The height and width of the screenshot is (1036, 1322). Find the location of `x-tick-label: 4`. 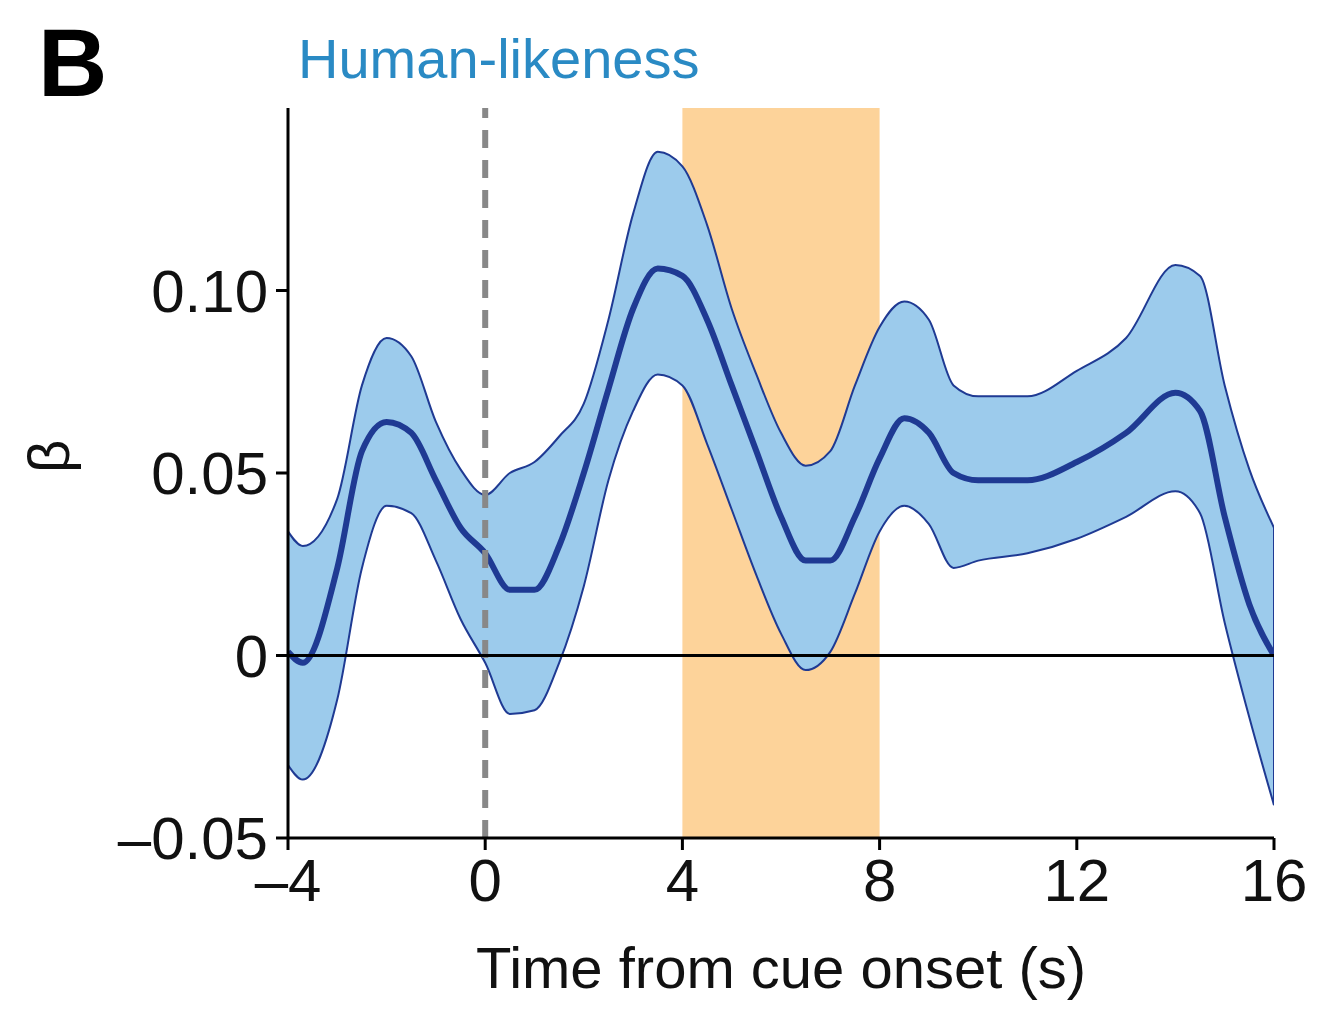

x-tick-label: 4 is located at coordinates (682, 880).